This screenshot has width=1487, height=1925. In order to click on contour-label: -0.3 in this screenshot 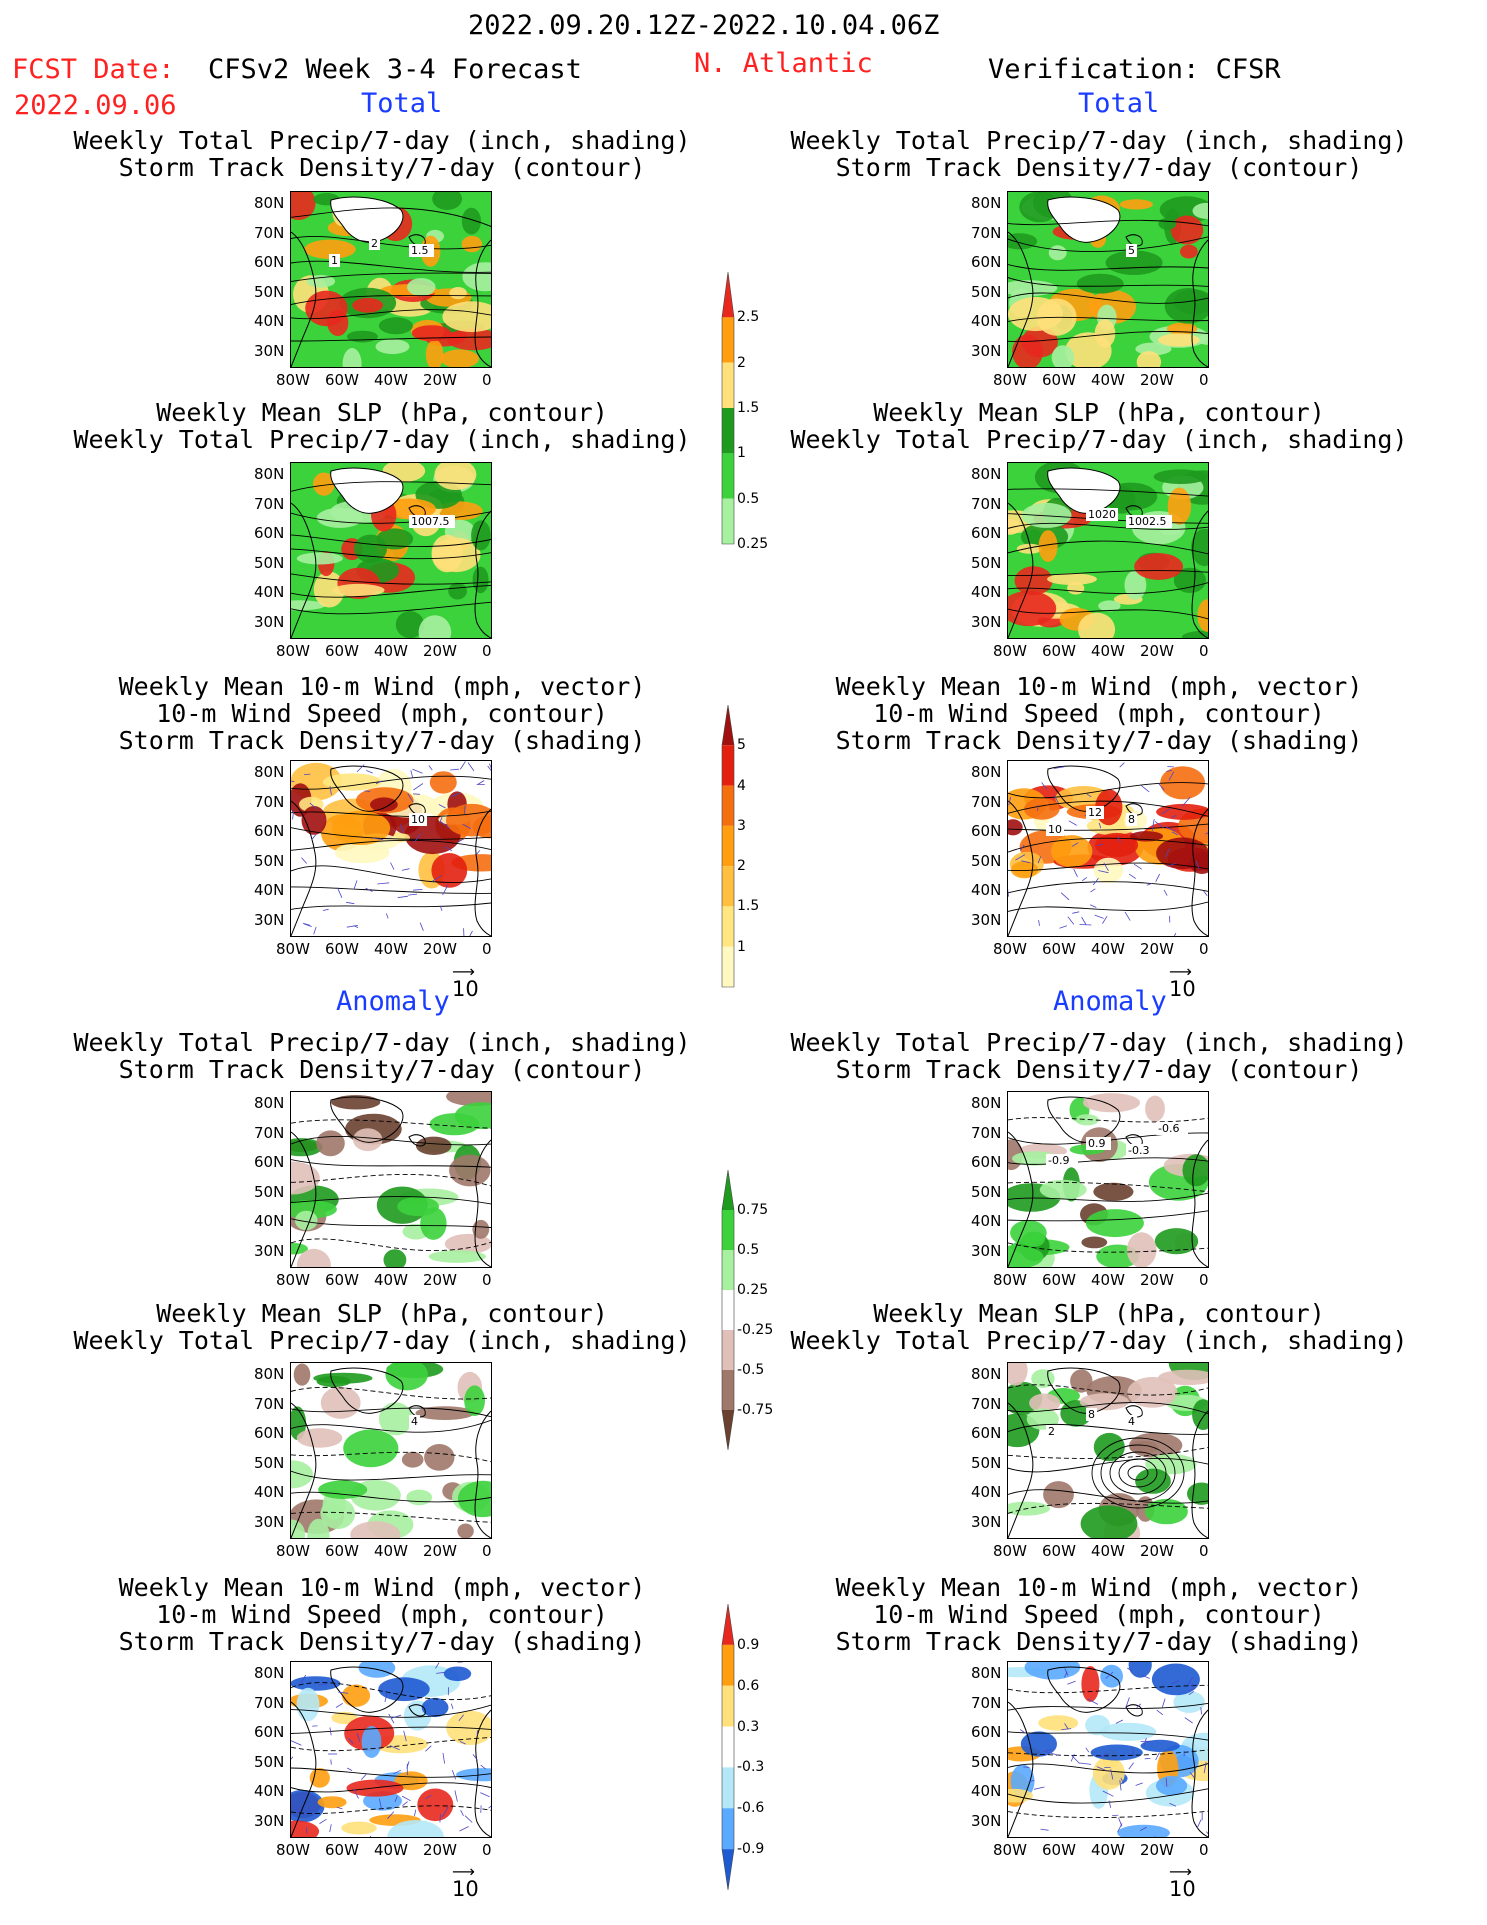, I will do `click(1138, 1150)`.